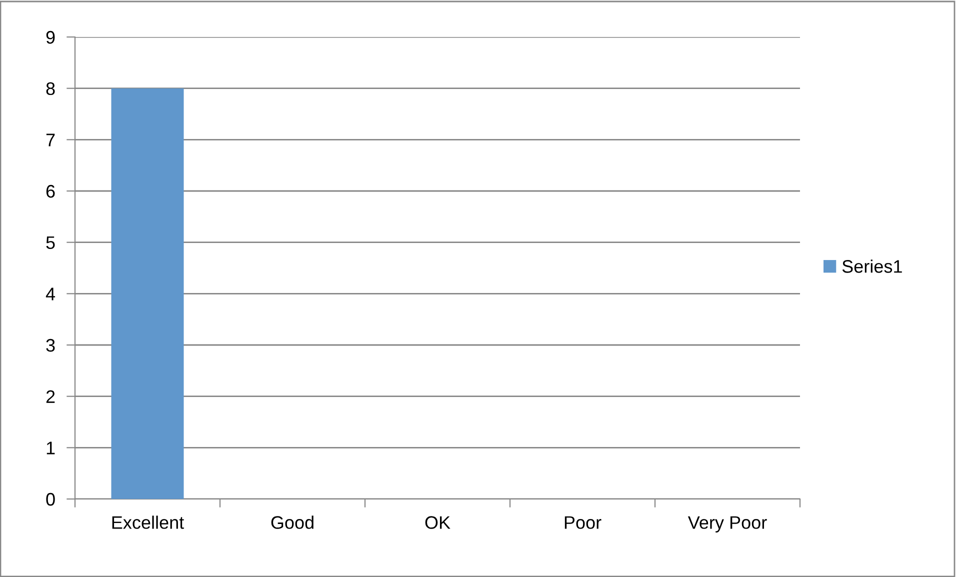 Image resolution: width=956 pixels, height=577 pixels. Describe the element at coordinates (50, 191) in the screenshot. I see `y-tick-label: 6` at that location.